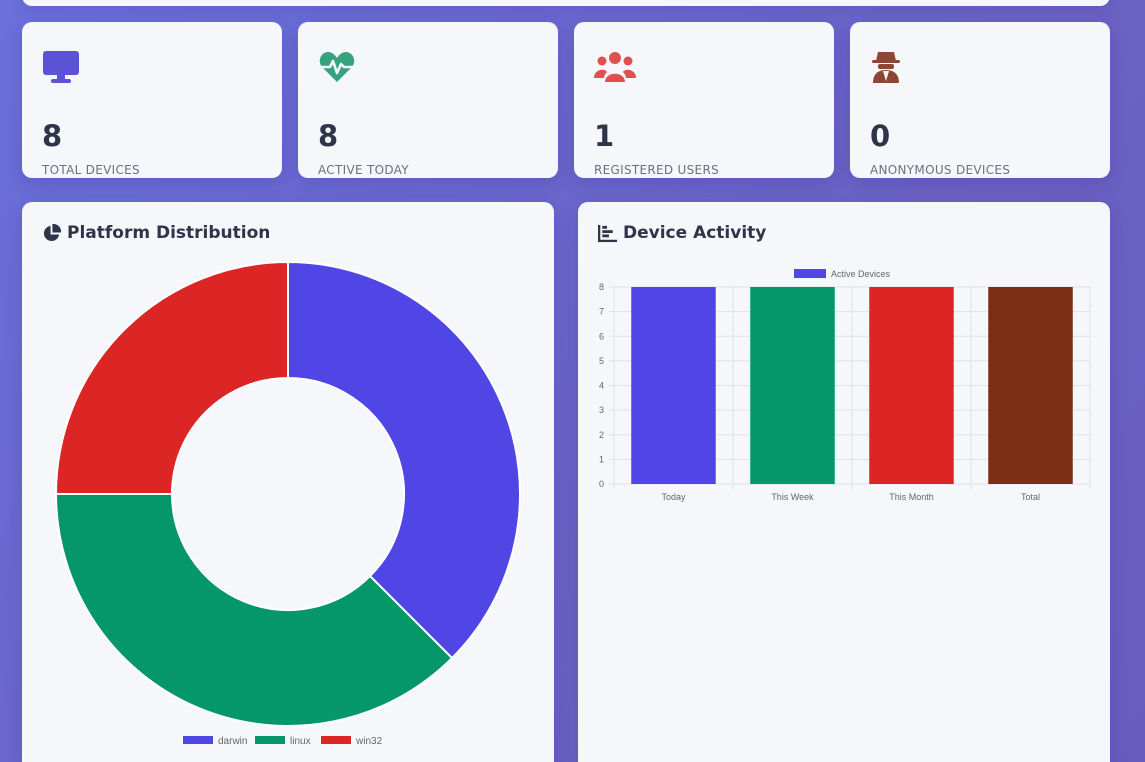 The width and height of the screenshot is (1145, 762). I want to click on donut-slice-win32, so click(171, 377).